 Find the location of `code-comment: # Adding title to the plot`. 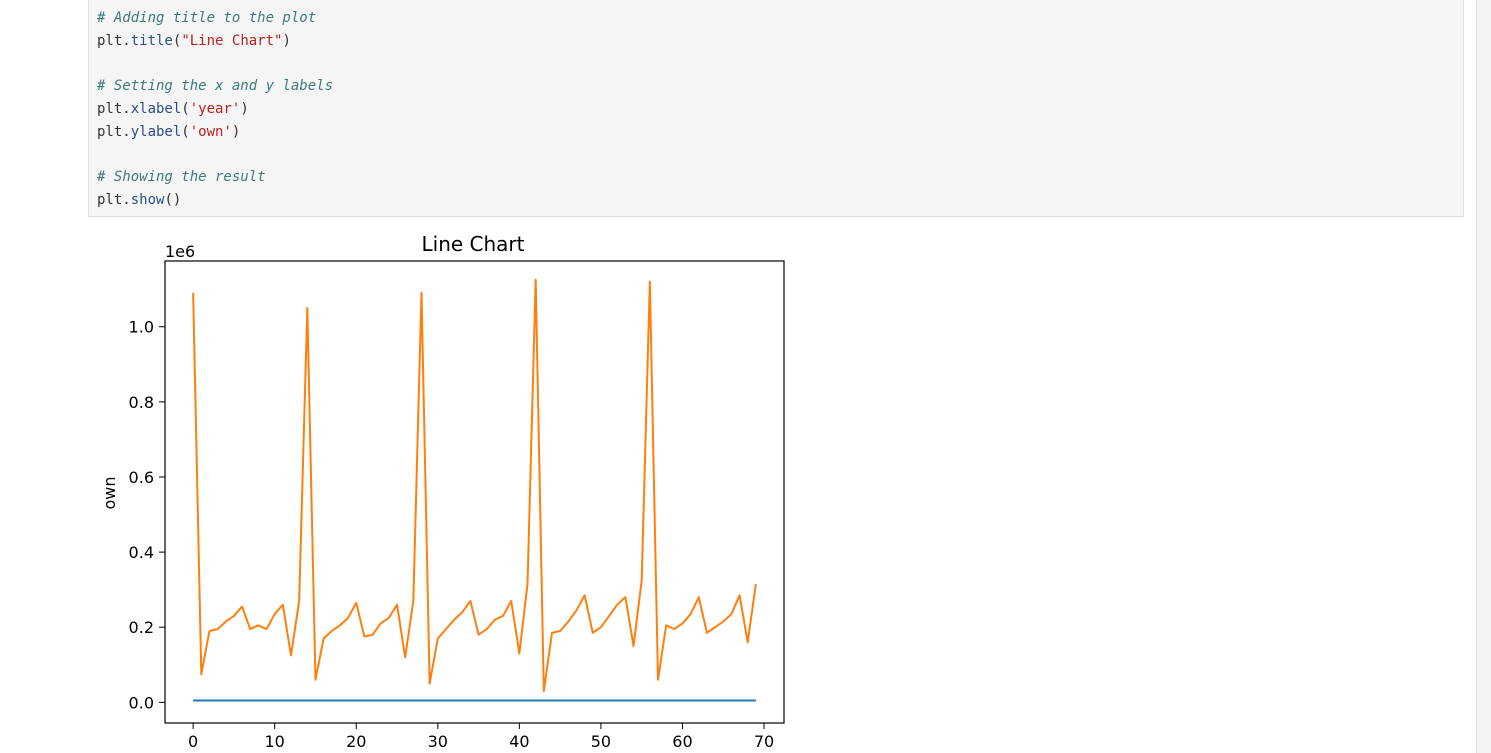

code-comment: # Adding title to the plot is located at coordinates (207, 18).